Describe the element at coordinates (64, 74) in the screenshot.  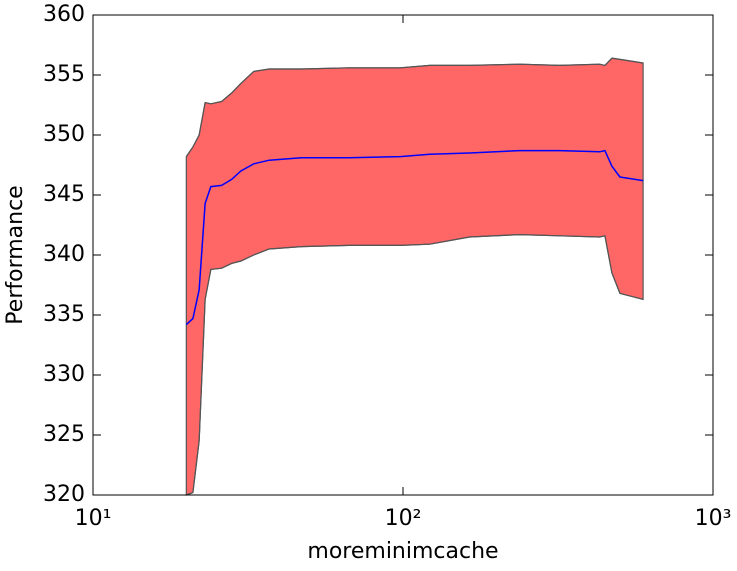
I see `y-tick-label: 355` at that location.